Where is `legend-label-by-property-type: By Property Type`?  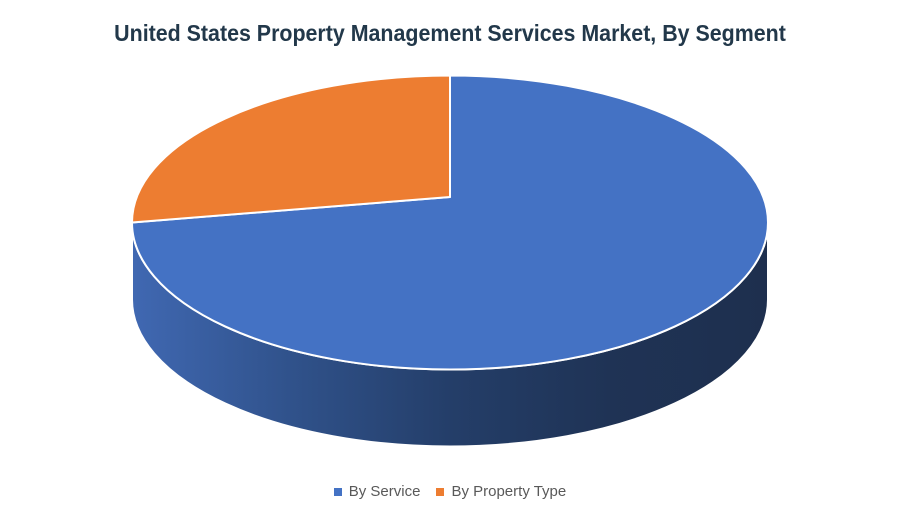
legend-label-by-property-type: By Property Type is located at coordinates (509, 491).